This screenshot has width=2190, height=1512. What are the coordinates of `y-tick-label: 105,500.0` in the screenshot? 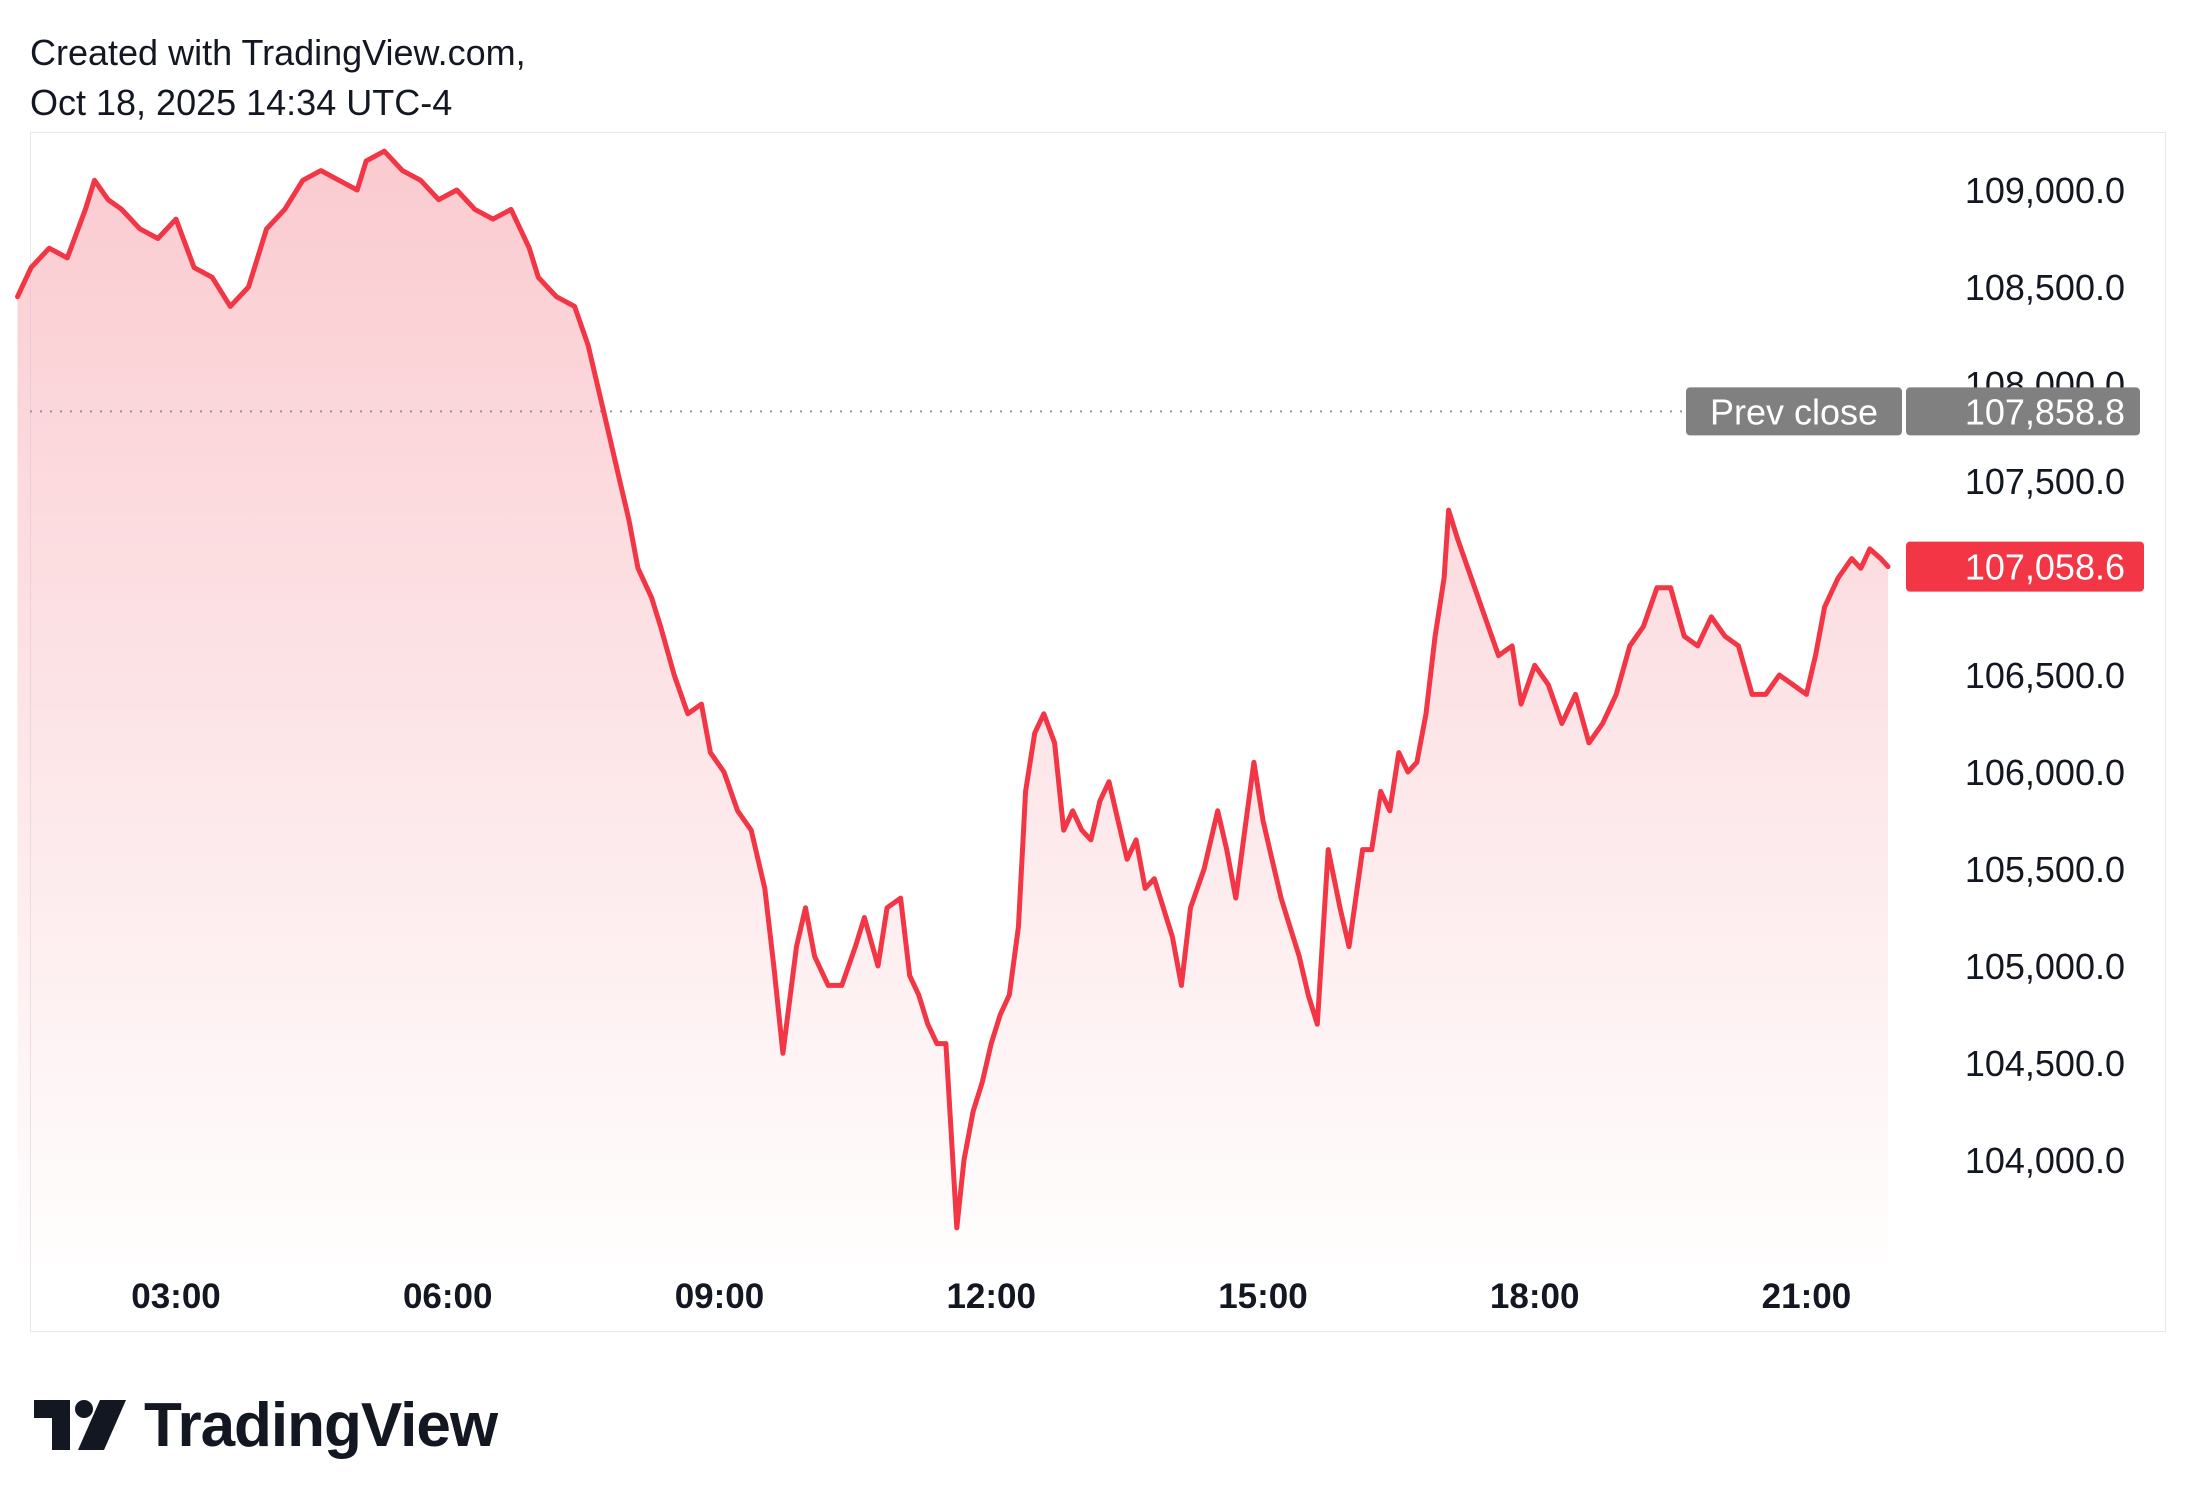 It's located at (2045, 869).